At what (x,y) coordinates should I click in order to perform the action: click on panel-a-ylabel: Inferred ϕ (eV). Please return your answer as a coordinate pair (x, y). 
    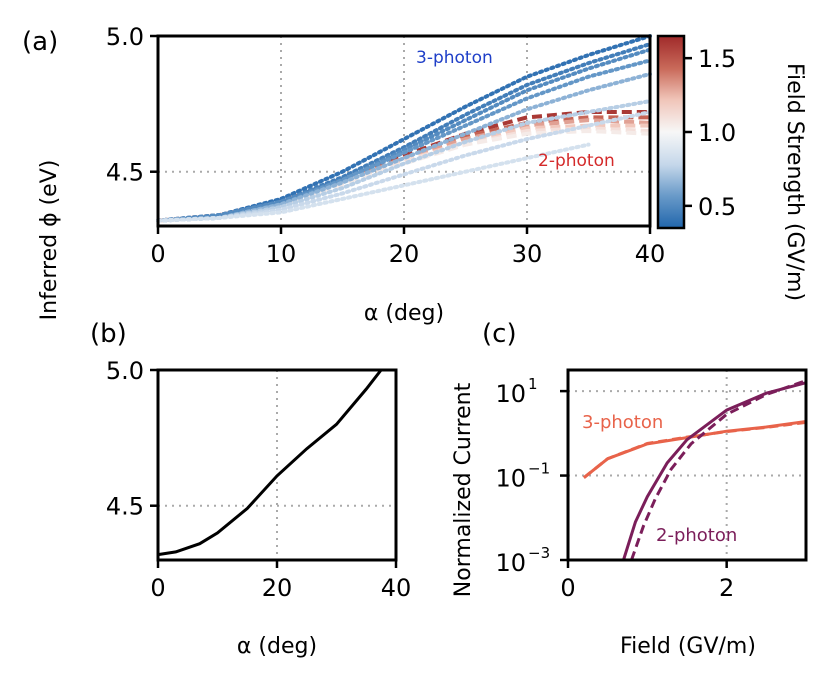
    Looking at the image, I should click on (49, 240).